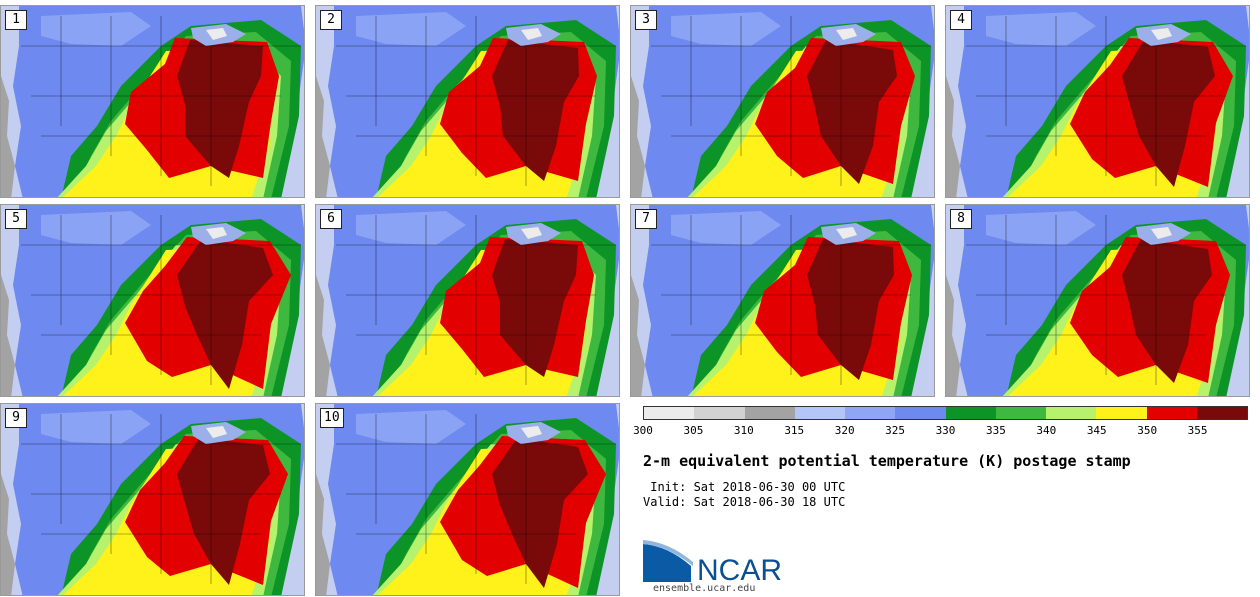 This screenshot has height=597, width=1260. What do you see at coordinates (16, 418) in the screenshot?
I see `member-number-label: 9` at bounding box center [16, 418].